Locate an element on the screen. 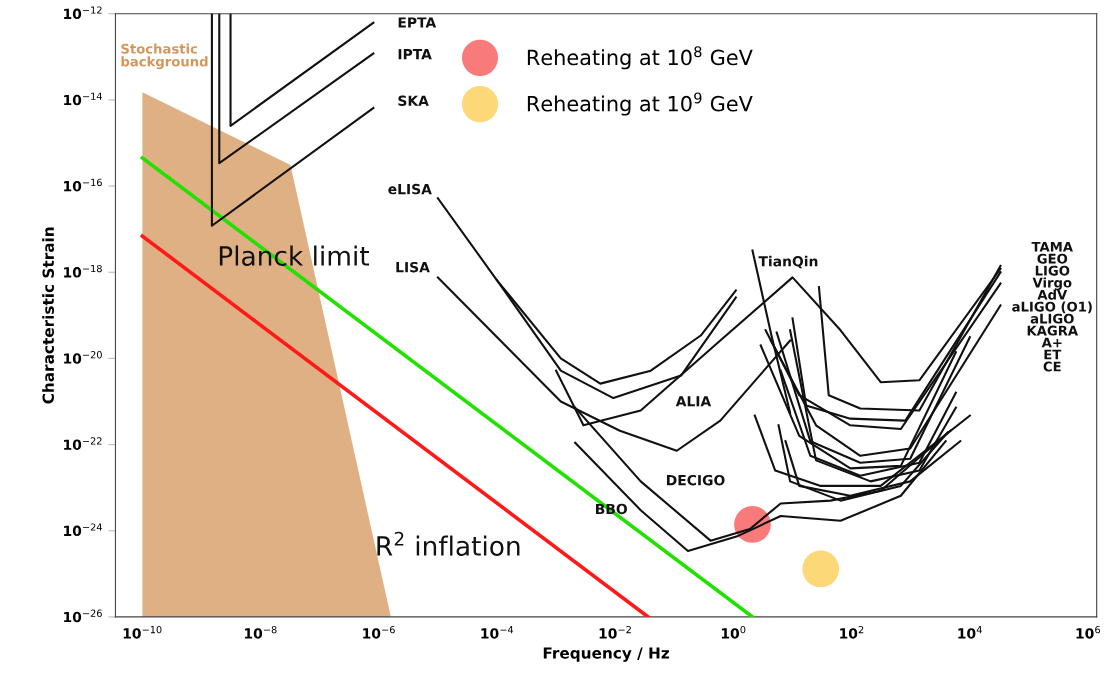  x-axis-title: Frequency / Hz is located at coordinates (606, 654).